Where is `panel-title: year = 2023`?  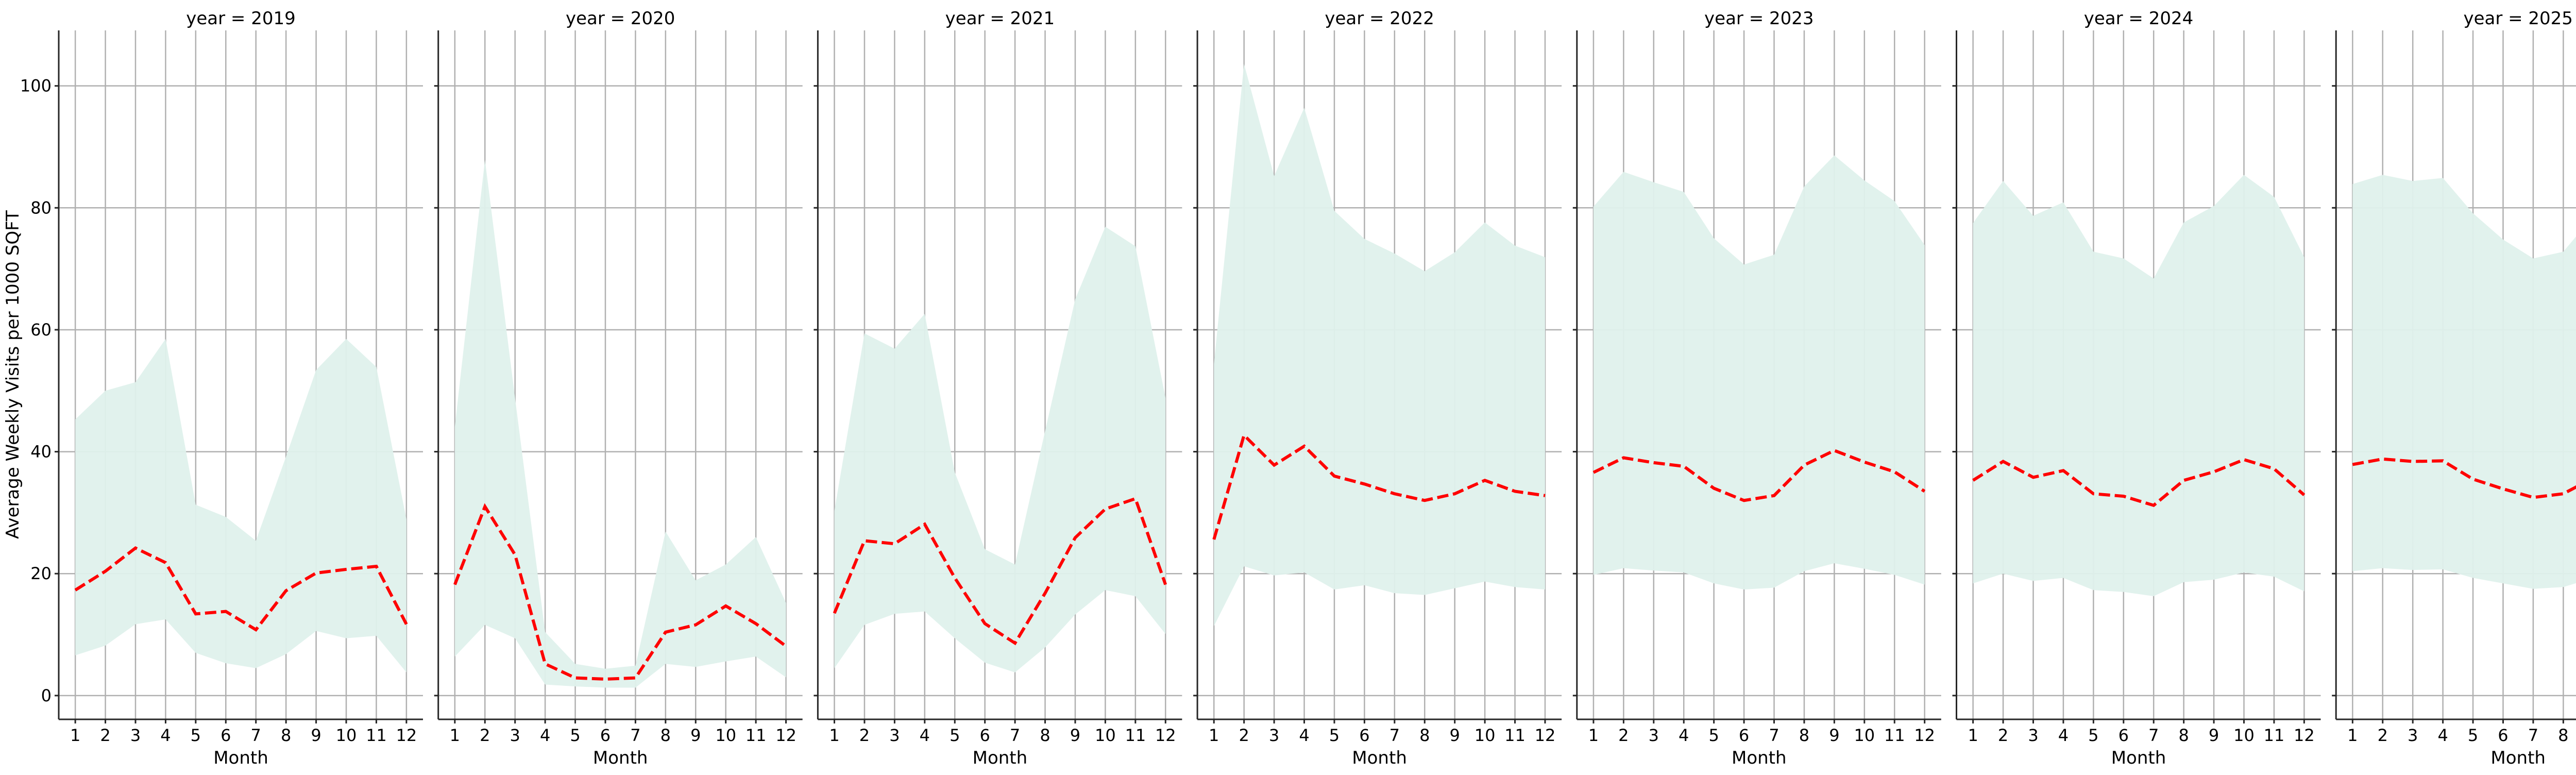
panel-title: year = 2023 is located at coordinates (1759, 19).